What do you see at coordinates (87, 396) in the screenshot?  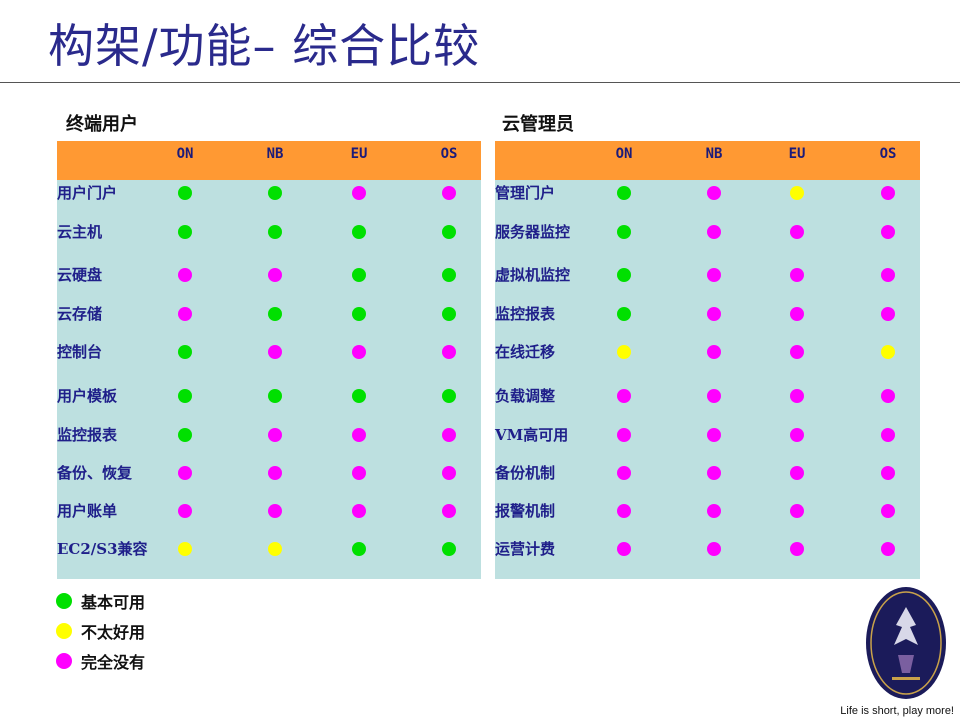 I see `row-label: 用户模板` at bounding box center [87, 396].